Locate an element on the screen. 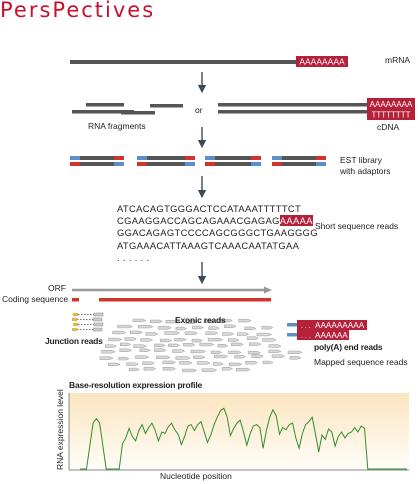 Image resolution: width=418 pixels, height=484 pixels. exonic-reads-cloud is located at coordinates (201, 345).